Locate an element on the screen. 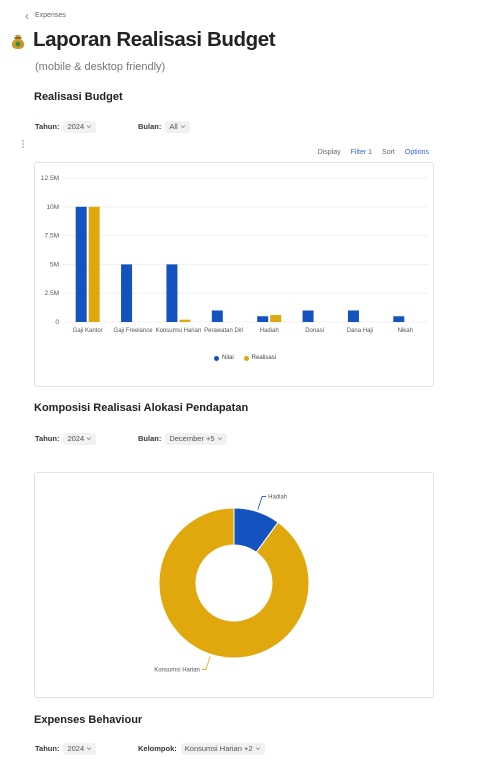 This screenshot has height=765, width=479. section-heading: Realisasi Budget is located at coordinates (78, 97).